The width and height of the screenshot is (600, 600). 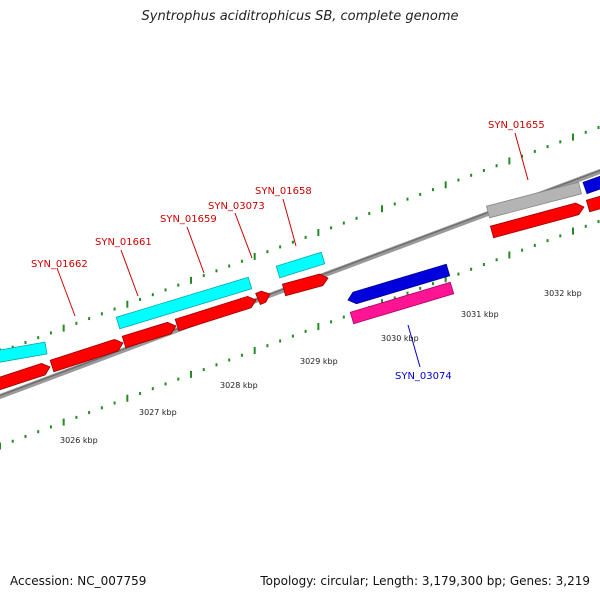 What do you see at coordinates (188, 219) in the screenshot?
I see `gene-label-forward: SYN_01659` at bounding box center [188, 219].